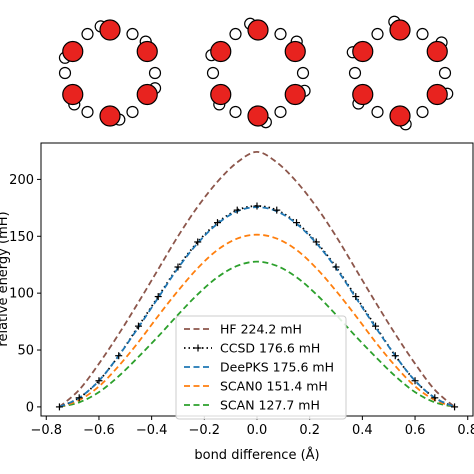  I want to click on x-axis-label: bond difference (Å), so click(256, 455).